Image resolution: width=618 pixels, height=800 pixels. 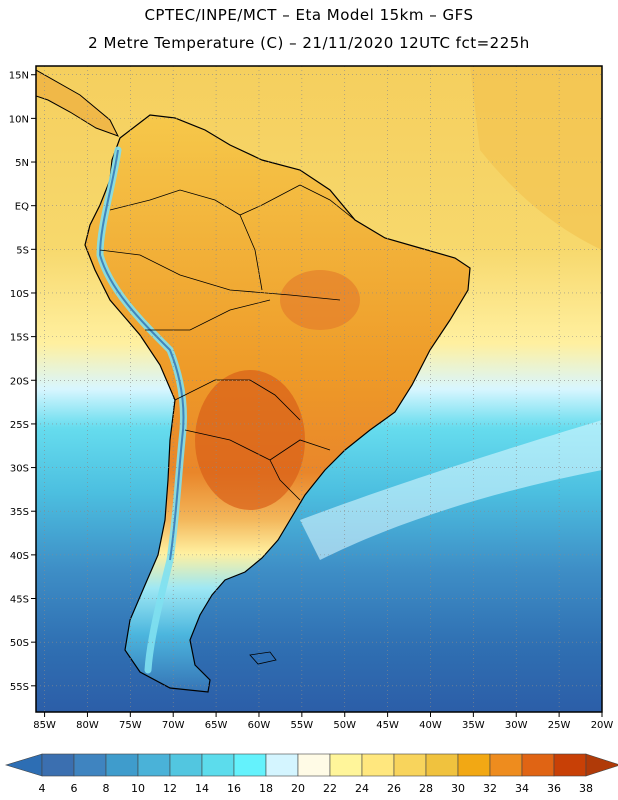 I want to click on lat-label: 55S, so click(x=19, y=687).